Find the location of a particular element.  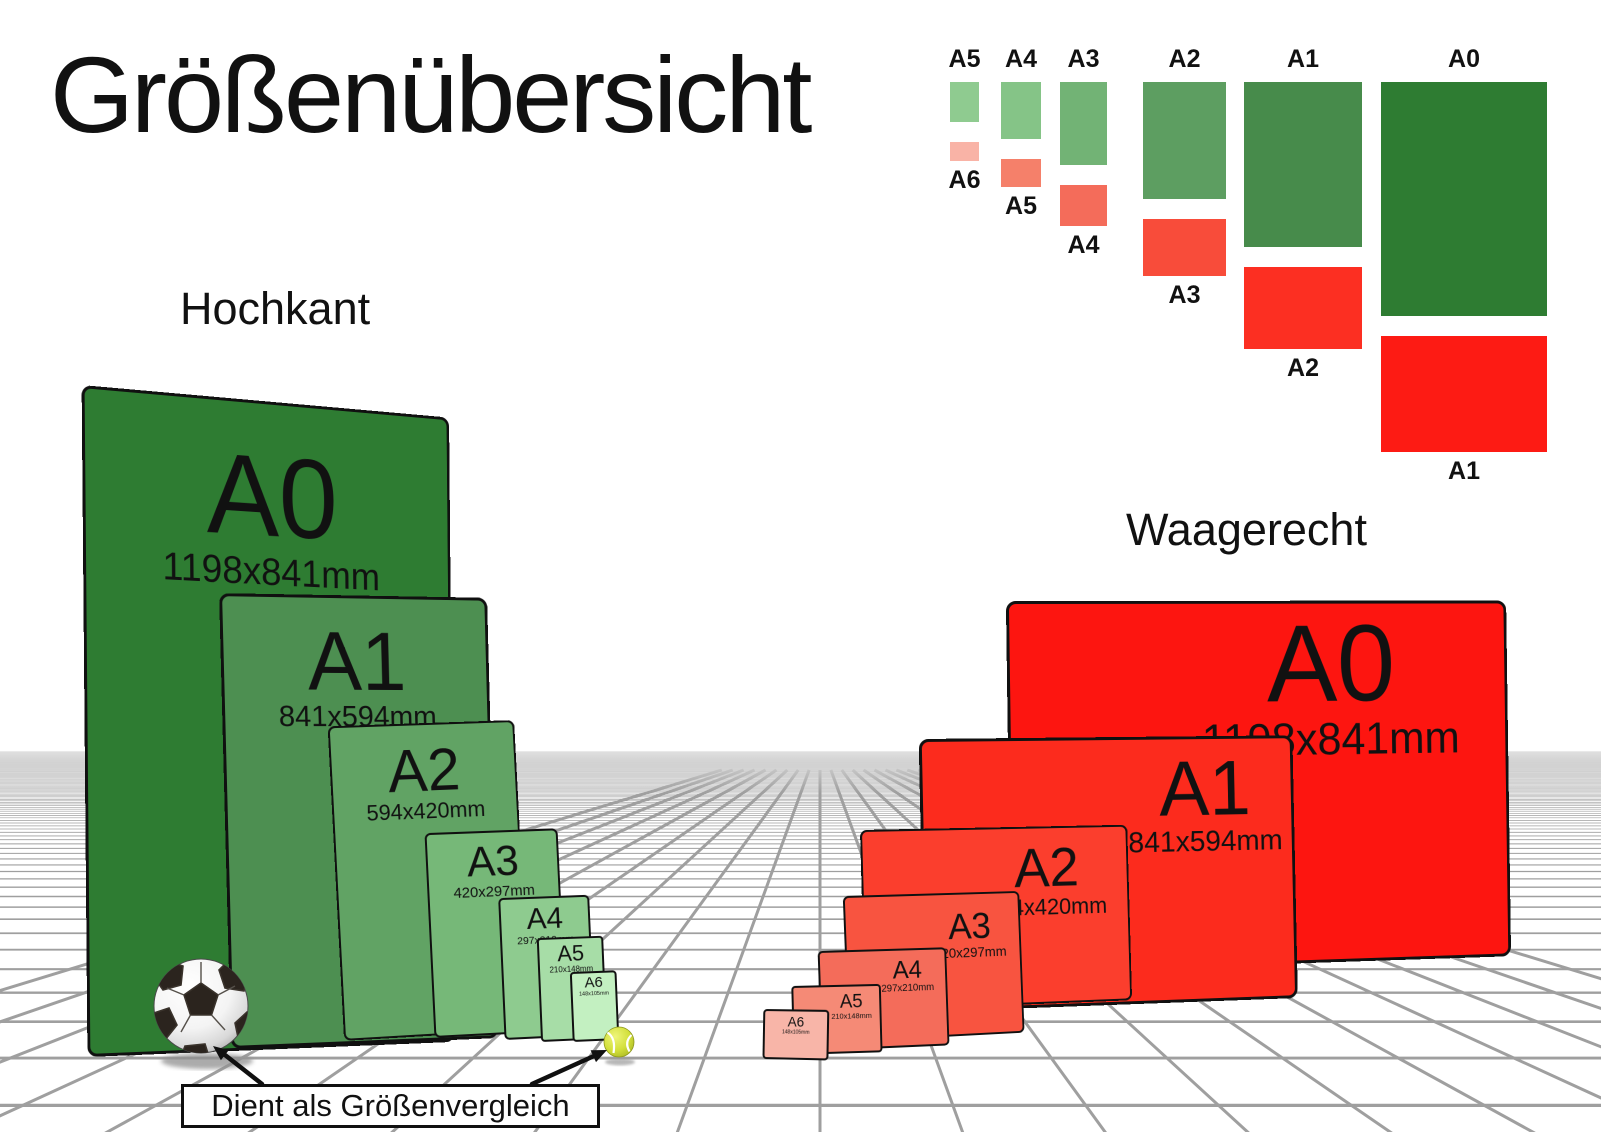

mini-column-a5: A5 A6 is located at coordinates (964, 119).